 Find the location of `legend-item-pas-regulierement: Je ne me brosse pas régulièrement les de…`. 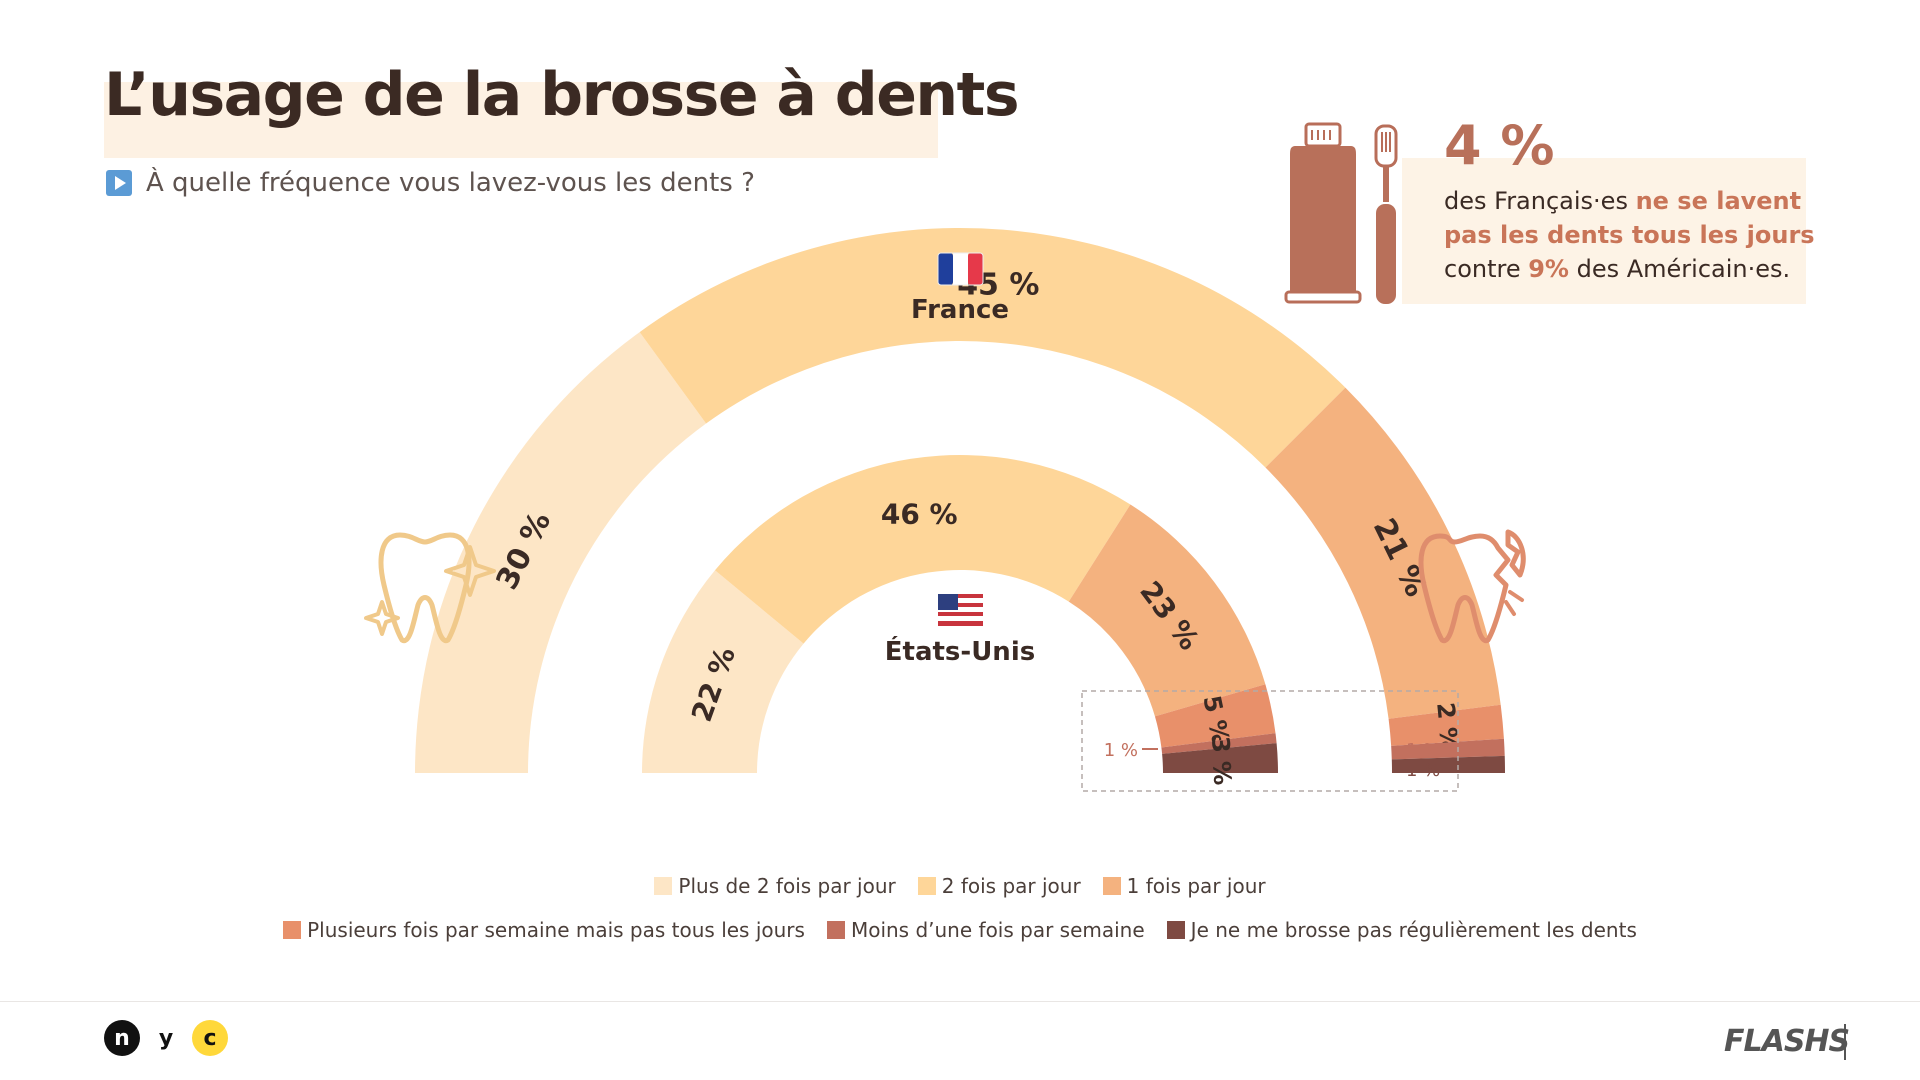

legend-item-pas-regulierement: Je ne me brosse pas régulièrement les de… is located at coordinates (1401, 930).